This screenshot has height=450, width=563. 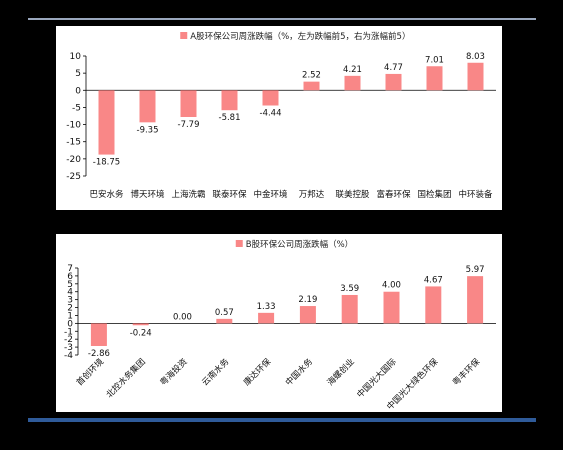 I want to click on x-category-label: 中金环境, so click(x=270, y=194).